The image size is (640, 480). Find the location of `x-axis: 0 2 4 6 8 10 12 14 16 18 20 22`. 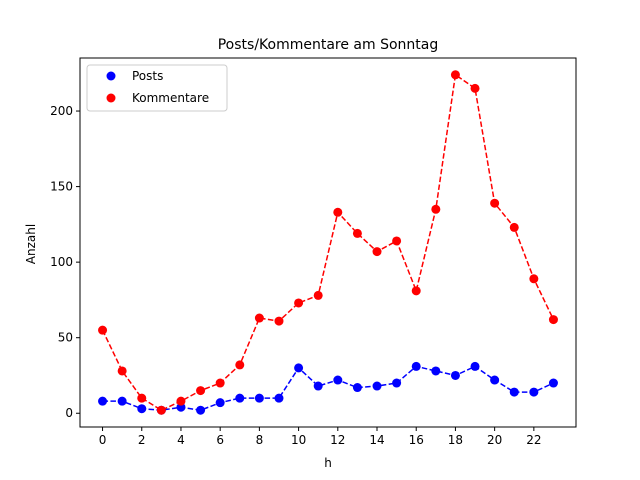

x-axis: 0 2 4 6 8 10 12 14 16 18 20 22 is located at coordinates (320, 437).